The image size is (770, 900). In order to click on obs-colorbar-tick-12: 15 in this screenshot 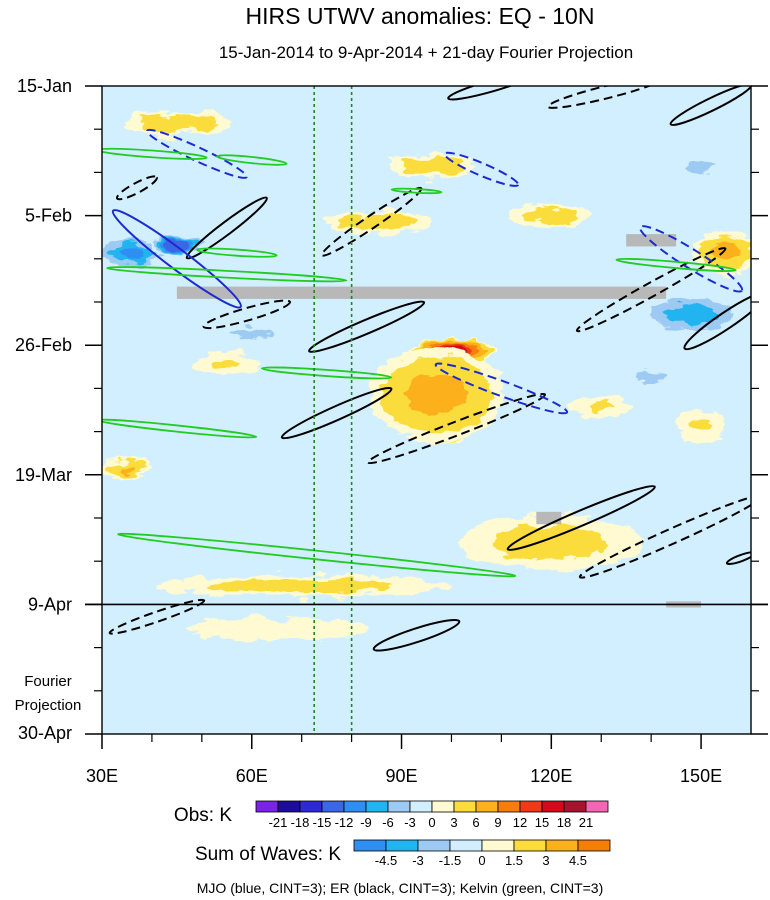, I will do `click(542, 822)`.